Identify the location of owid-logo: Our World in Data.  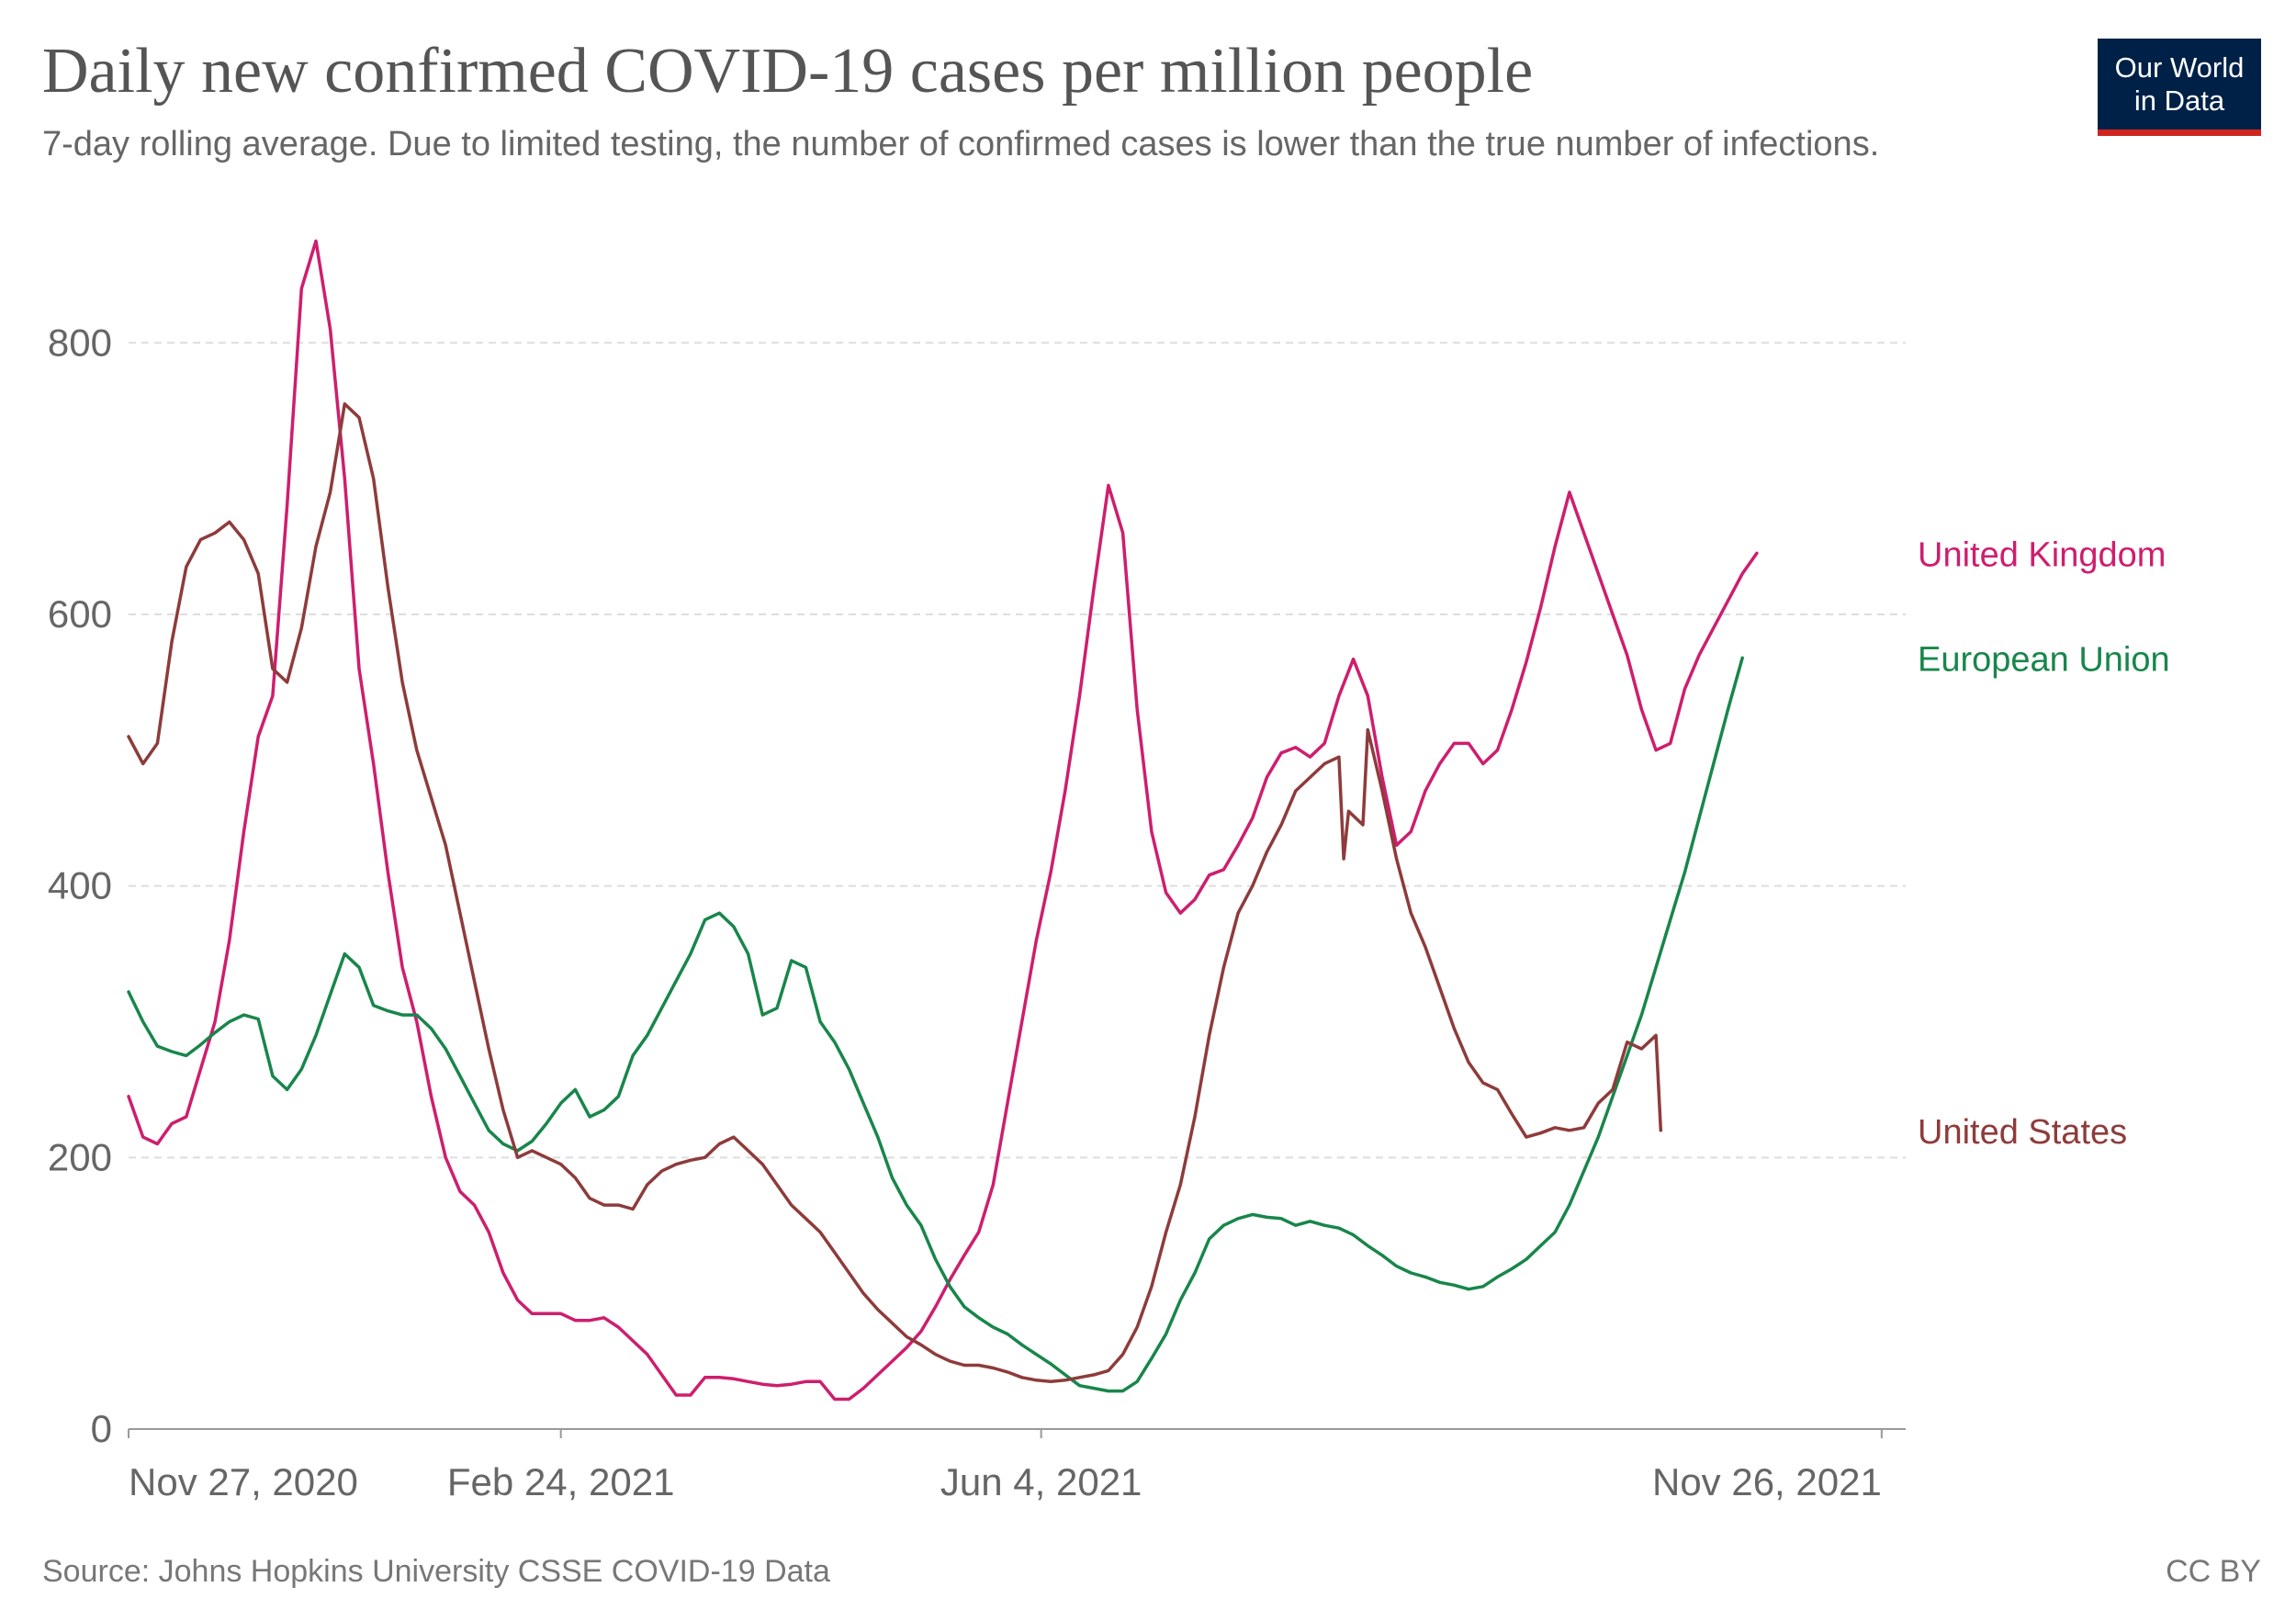
(2179, 87).